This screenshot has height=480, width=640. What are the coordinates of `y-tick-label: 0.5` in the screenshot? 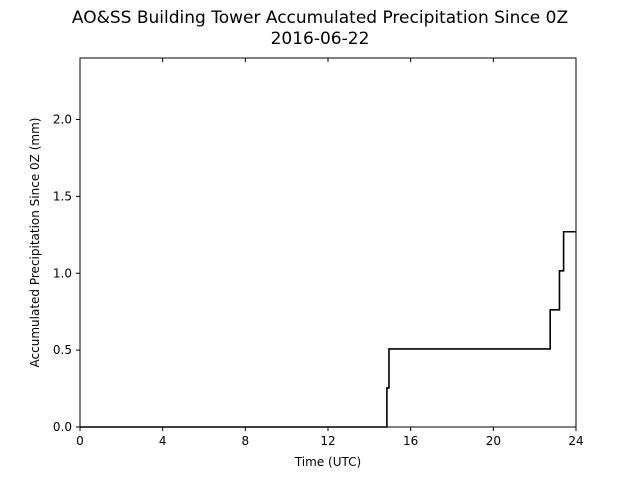 It's located at (62, 350).